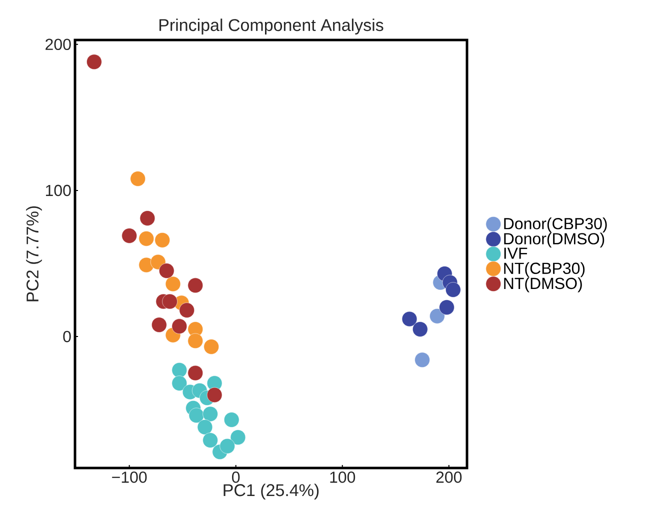 The image size is (655, 523). Describe the element at coordinates (34, 254) in the screenshot. I see `y-axis-title: PC2 (7.77%)` at that location.